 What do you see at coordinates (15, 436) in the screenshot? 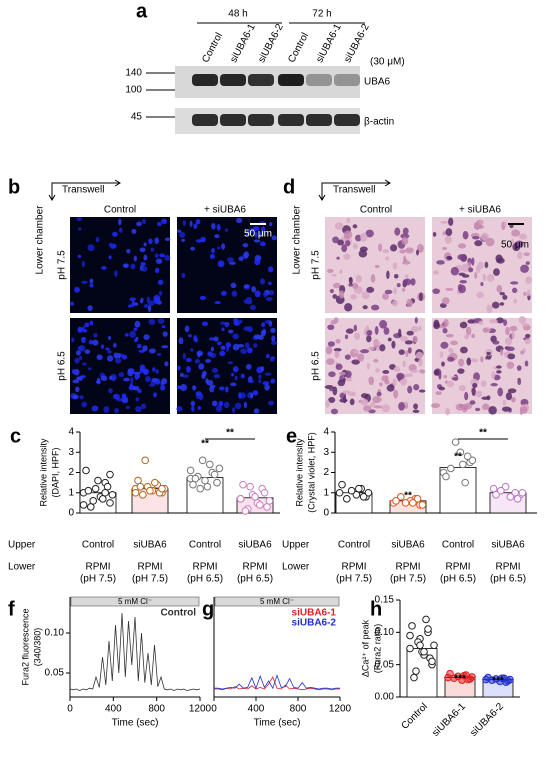
I see `panel-label: c` at bounding box center [15, 436].